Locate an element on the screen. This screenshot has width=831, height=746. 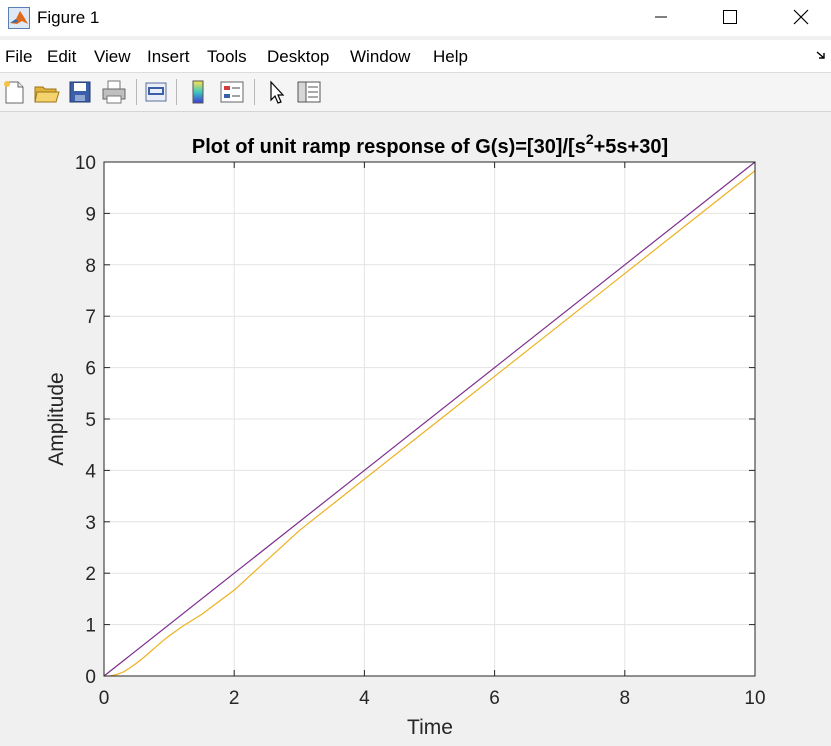
y-tick-label: 3 is located at coordinates (90, 523).